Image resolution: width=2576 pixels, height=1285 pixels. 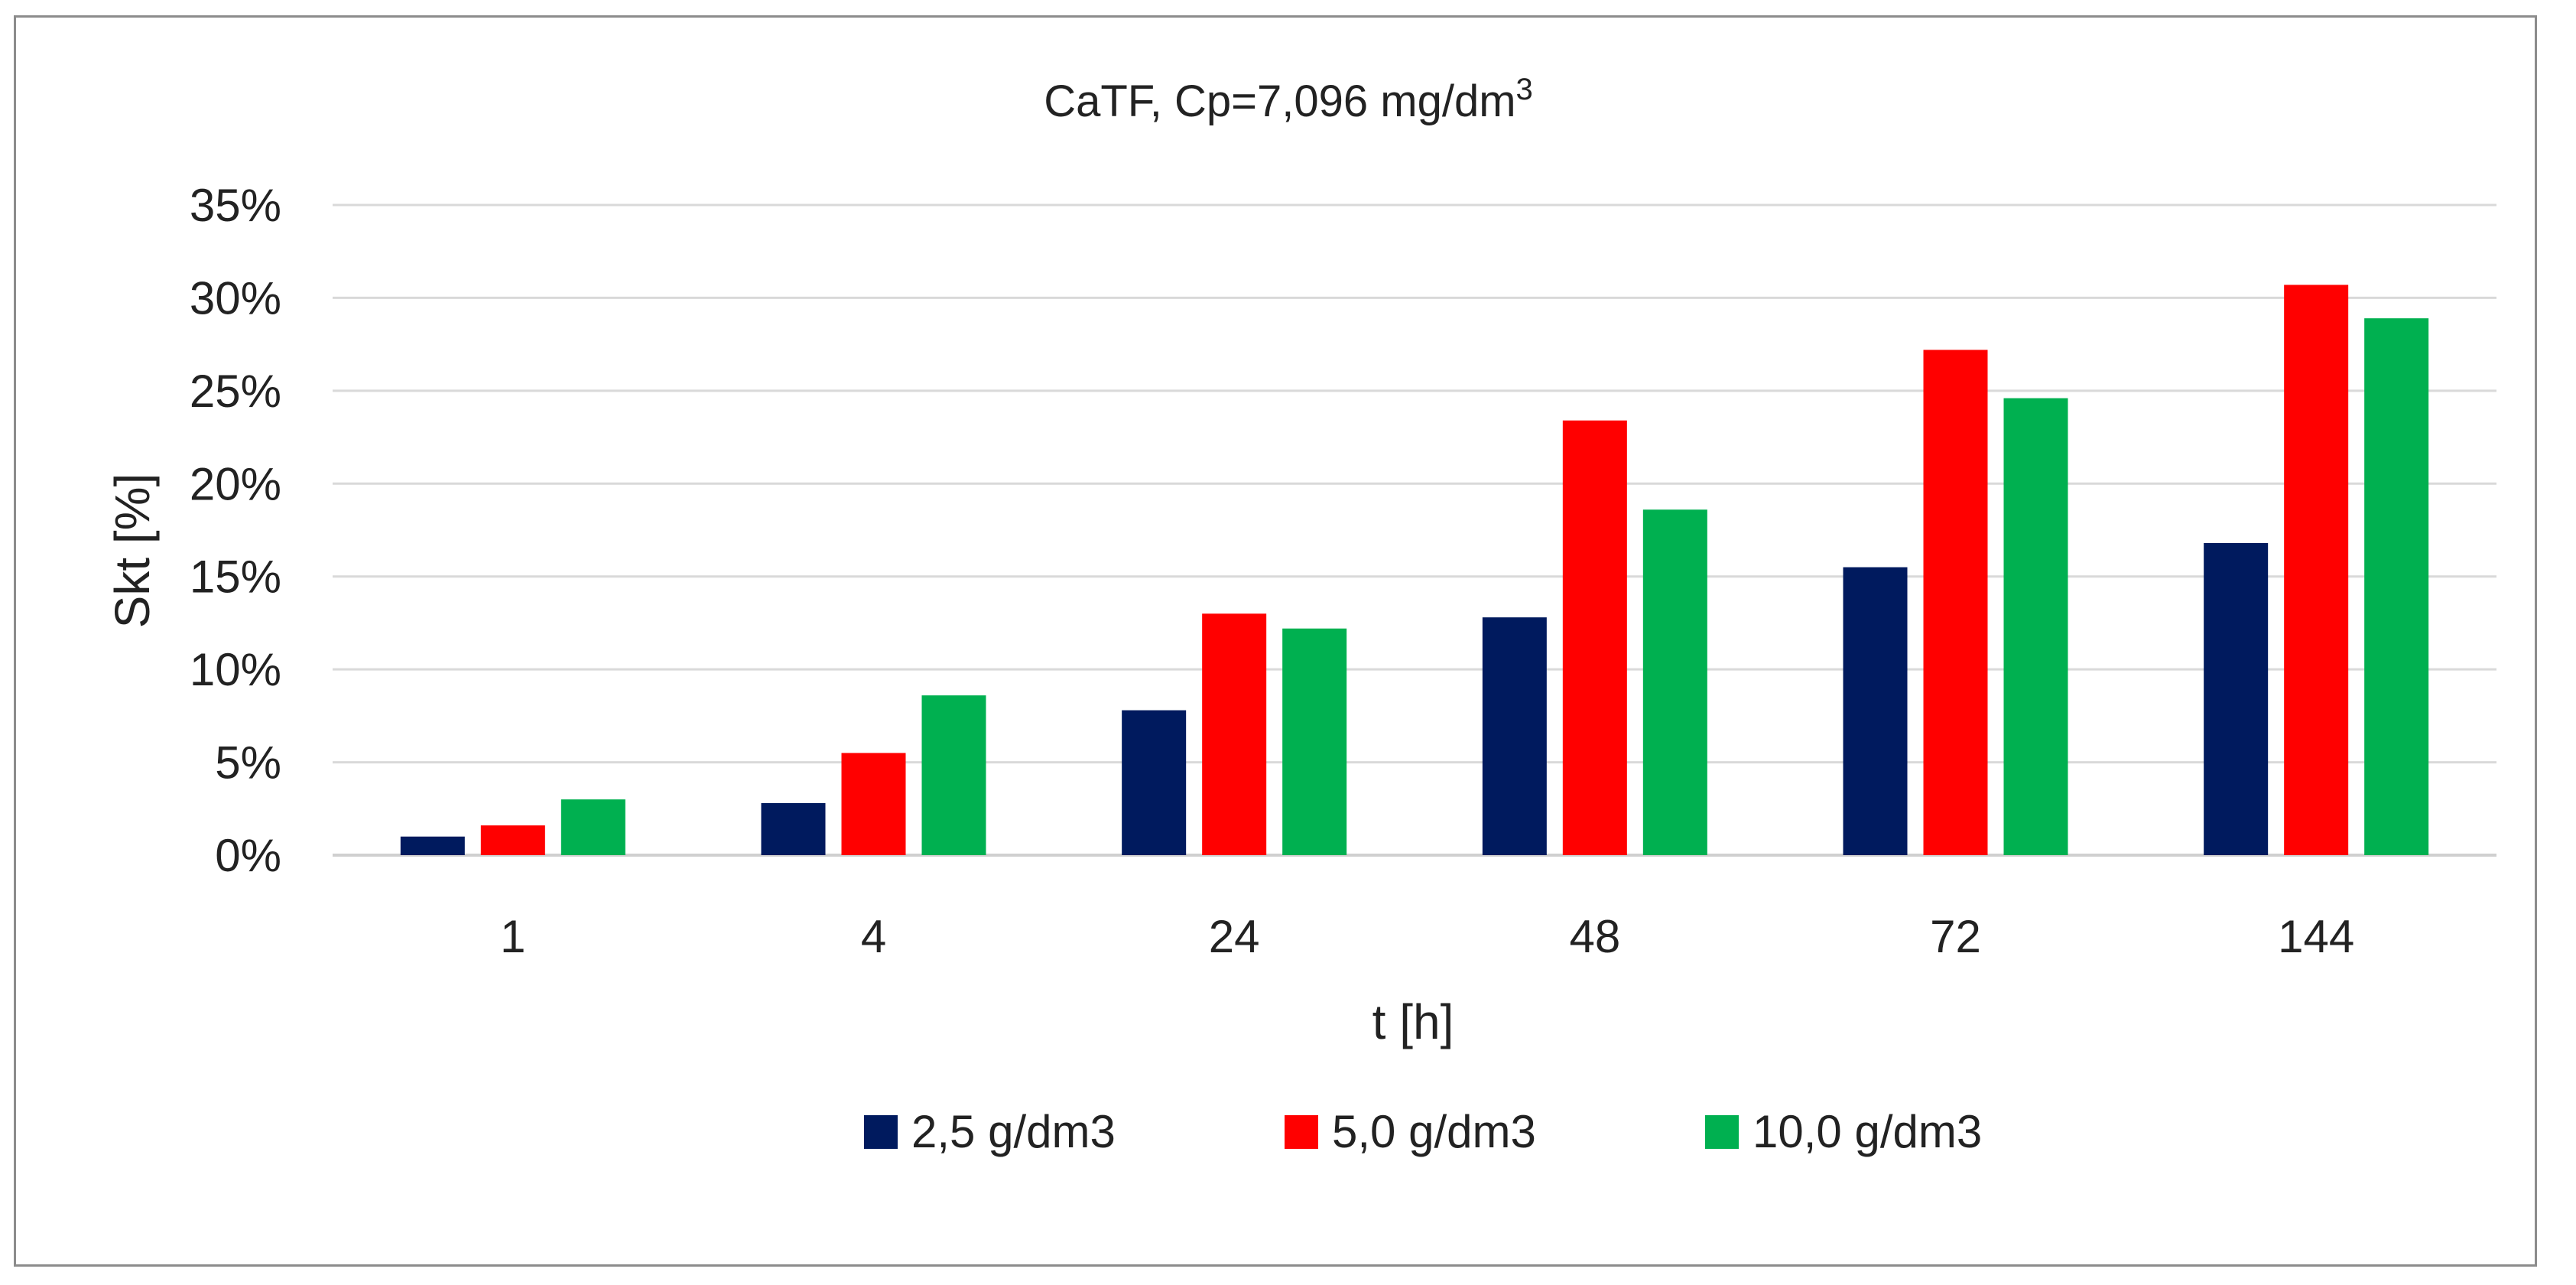 I want to click on y-tick-label: 0%, so click(x=248, y=855).